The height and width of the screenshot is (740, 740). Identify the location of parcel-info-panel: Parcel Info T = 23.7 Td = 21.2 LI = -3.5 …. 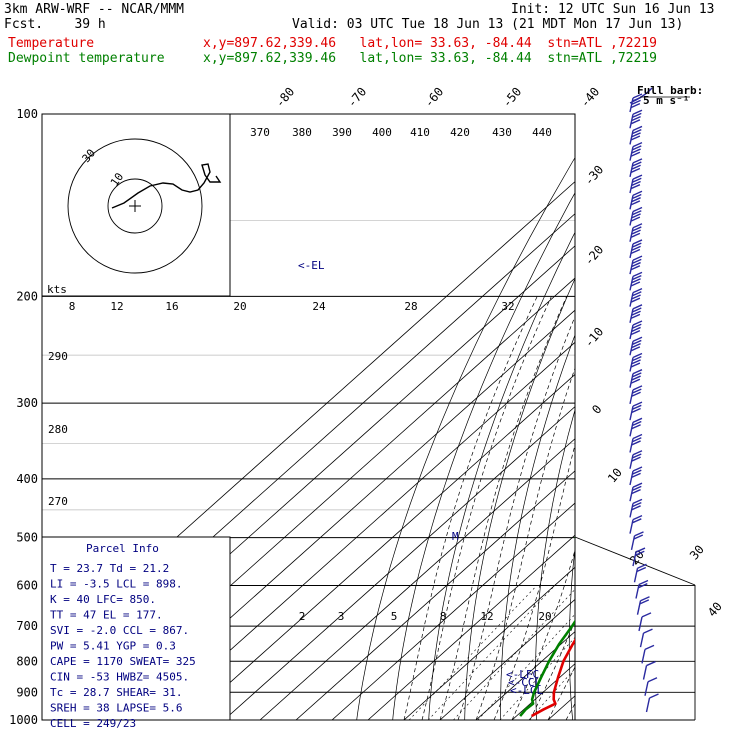
(136, 633).